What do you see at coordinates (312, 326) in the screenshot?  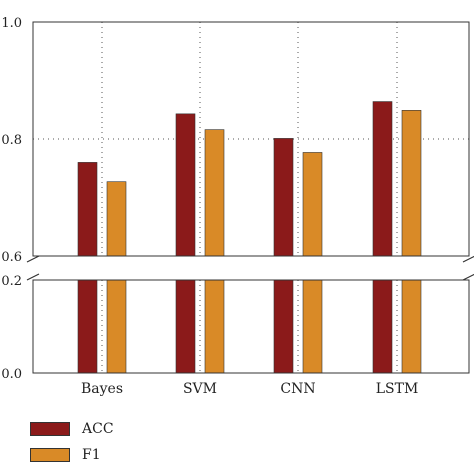 I see `bar-lower-cnn-f1` at bounding box center [312, 326].